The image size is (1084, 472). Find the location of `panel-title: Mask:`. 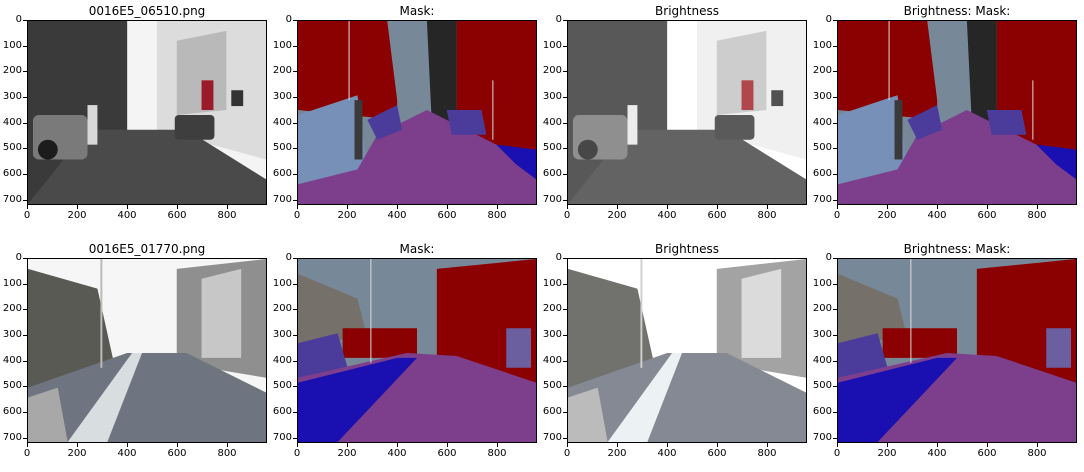

panel-title: Mask: is located at coordinates (417, 249).